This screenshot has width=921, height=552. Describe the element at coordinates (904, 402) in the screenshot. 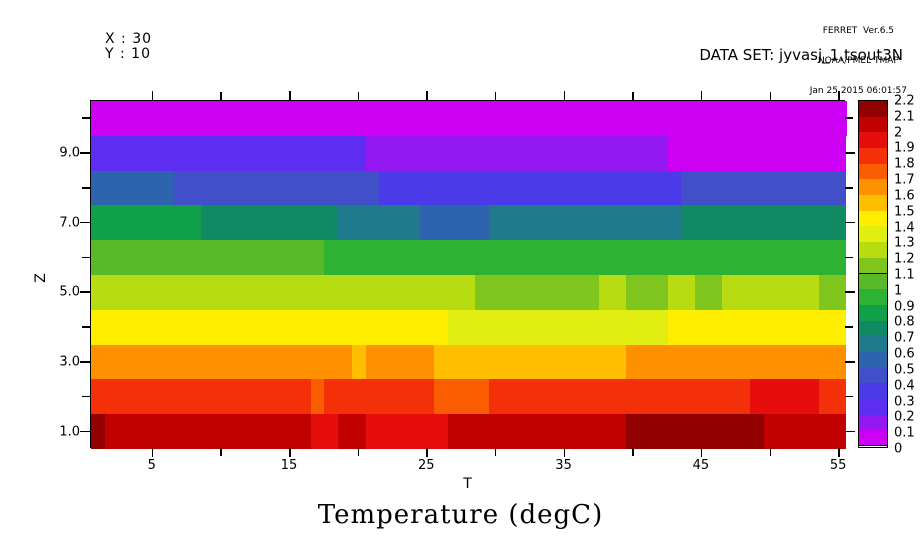

I see `colorbar-tick-label: 0.3` at that location.